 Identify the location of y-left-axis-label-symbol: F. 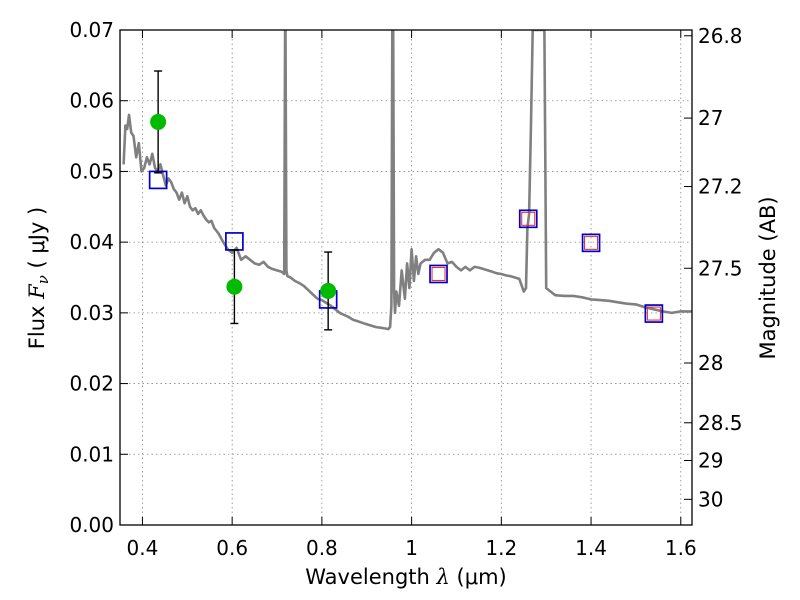
(37, 291).